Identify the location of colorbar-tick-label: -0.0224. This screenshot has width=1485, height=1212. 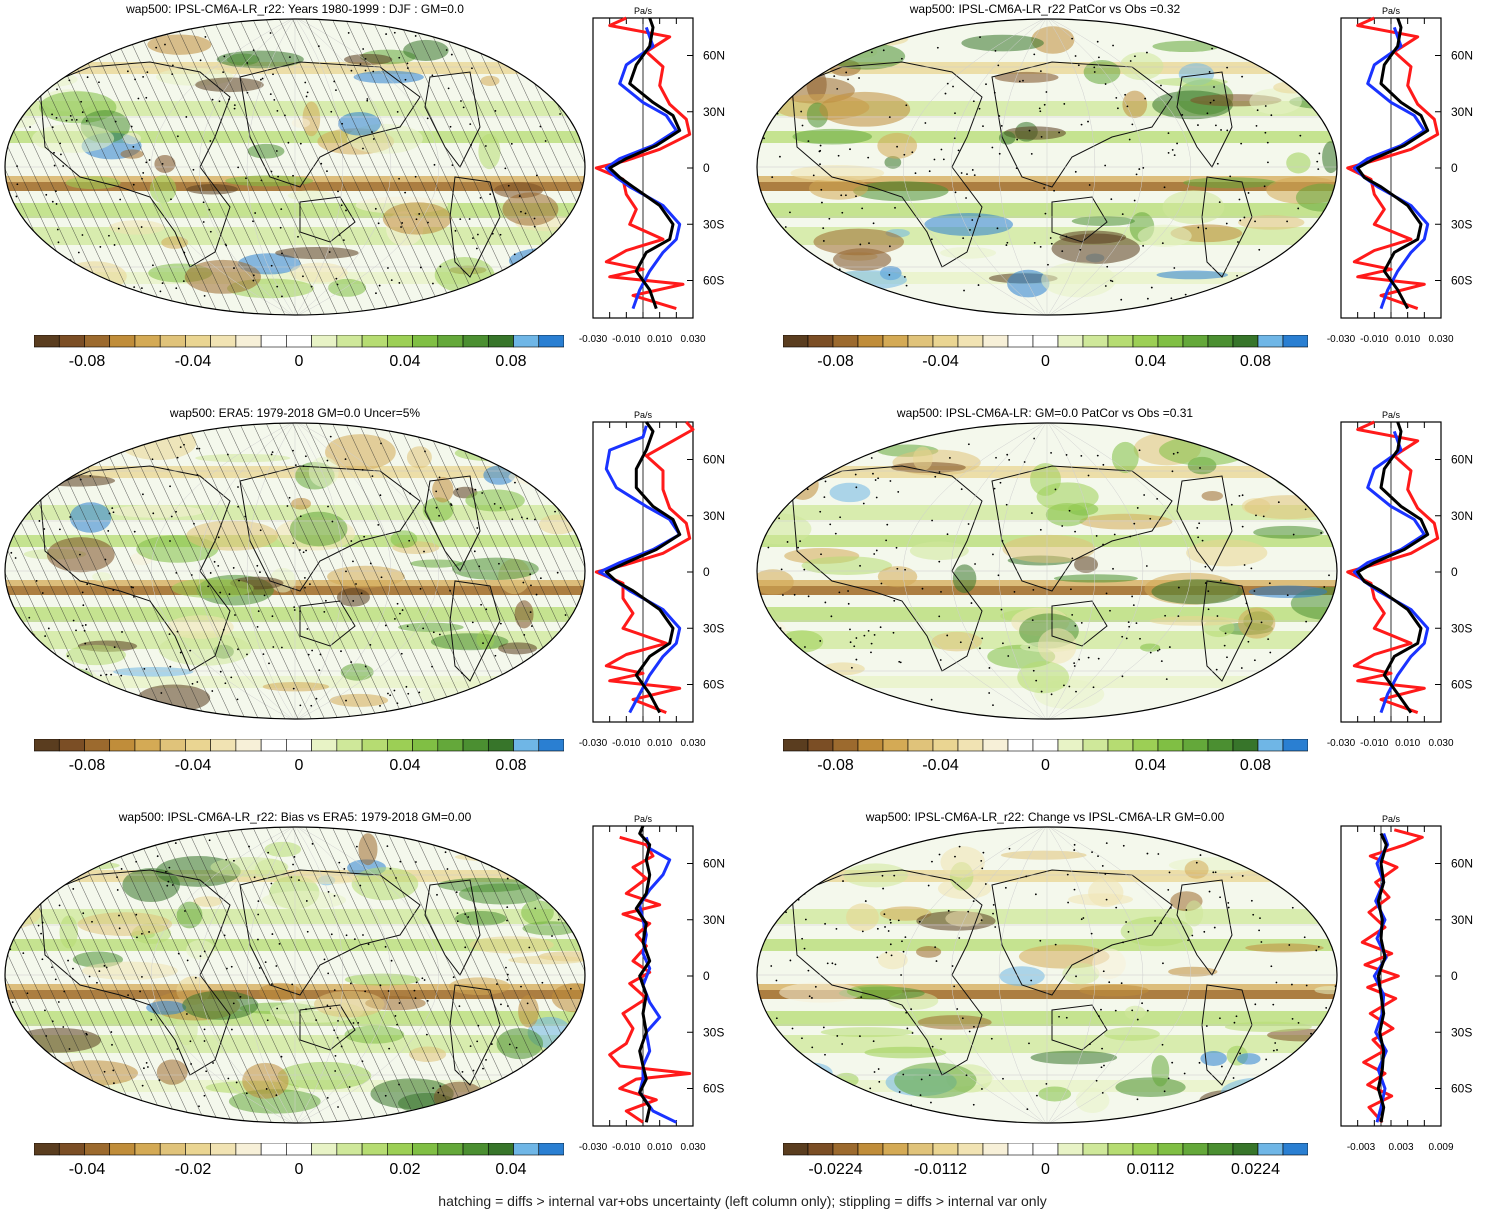
(835, 1169).